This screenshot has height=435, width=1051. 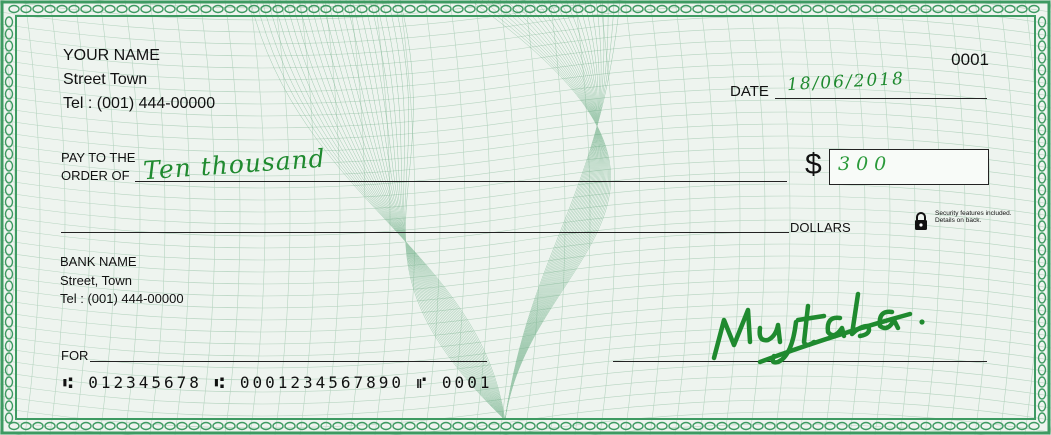 I want to click on bank-street: Street, Town, so click(x=96, y=280).